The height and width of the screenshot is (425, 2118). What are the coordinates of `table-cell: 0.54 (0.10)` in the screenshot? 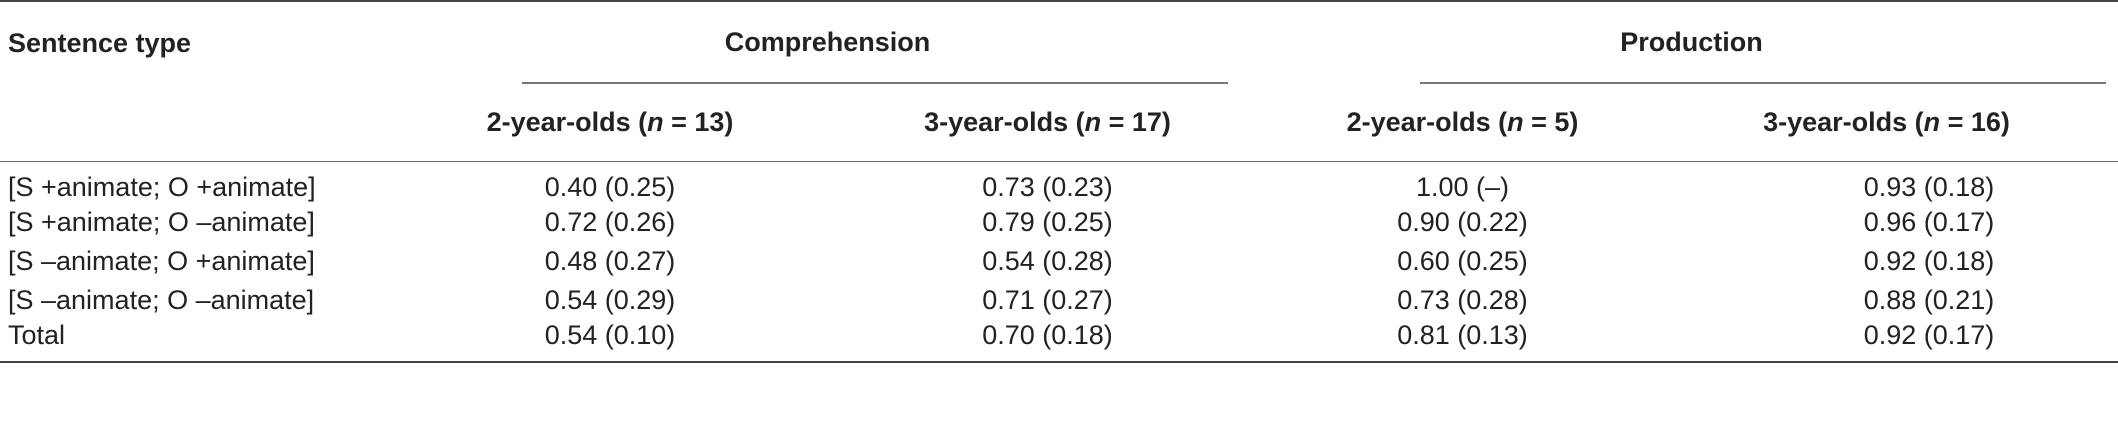 It's located at (610, 341).